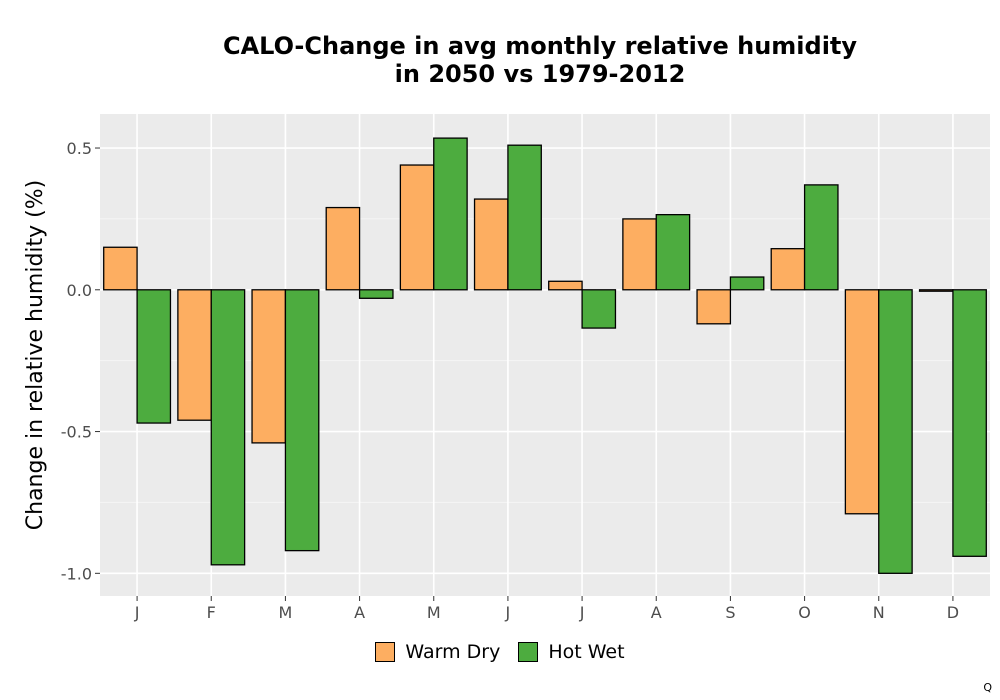  I want to click on x-tick-label: D, so click(953, 612).